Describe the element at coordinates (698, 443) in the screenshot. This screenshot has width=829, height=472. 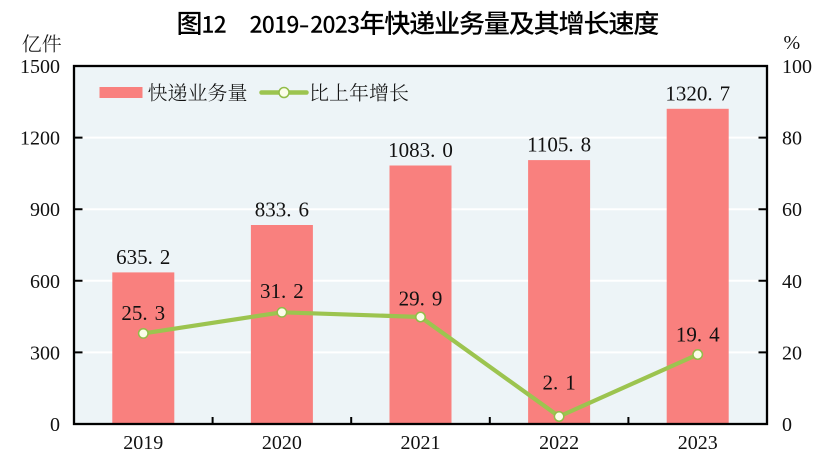
I see `svg-text: 2023` at that location.